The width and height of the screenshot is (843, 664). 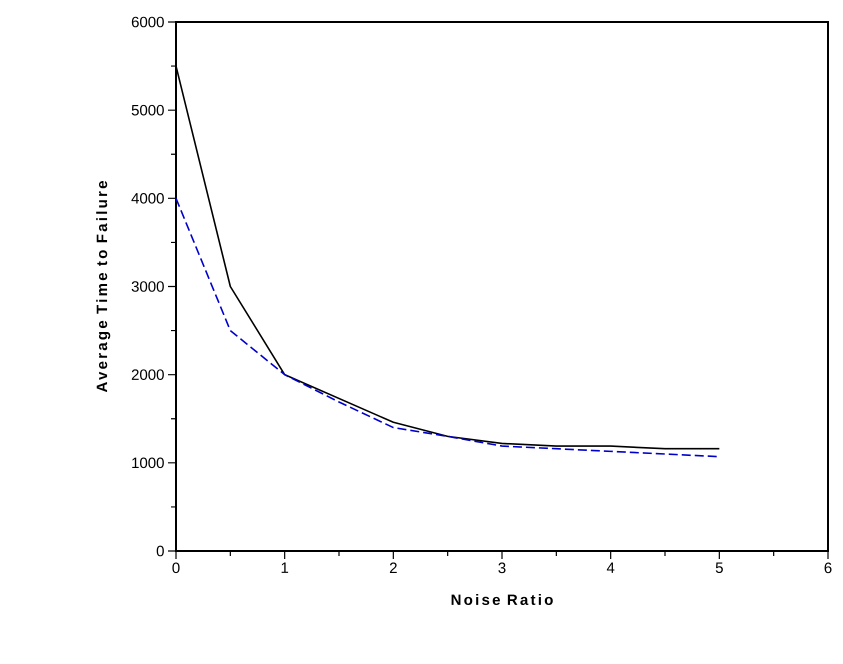 What do you see at coordinates (393, 568) in the screenshot?
I see `x-tick-label: 2` at bounding box center [393, 568].